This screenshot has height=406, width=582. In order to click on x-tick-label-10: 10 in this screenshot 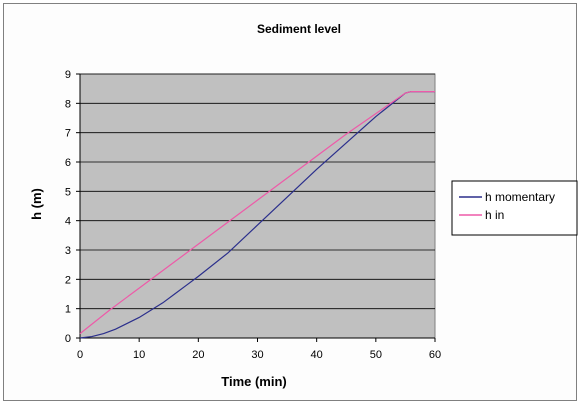, I will do `click(139, 355)`.